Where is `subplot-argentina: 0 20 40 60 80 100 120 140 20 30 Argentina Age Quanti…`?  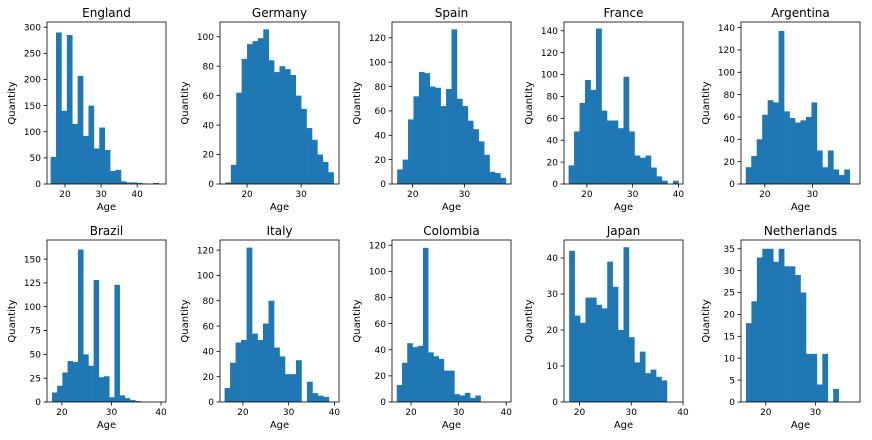
subplot-argentina: 0 20 40 60 80 100 120 140 20 30 Argentina Age Quanti… is located at coordinates (781, 109).